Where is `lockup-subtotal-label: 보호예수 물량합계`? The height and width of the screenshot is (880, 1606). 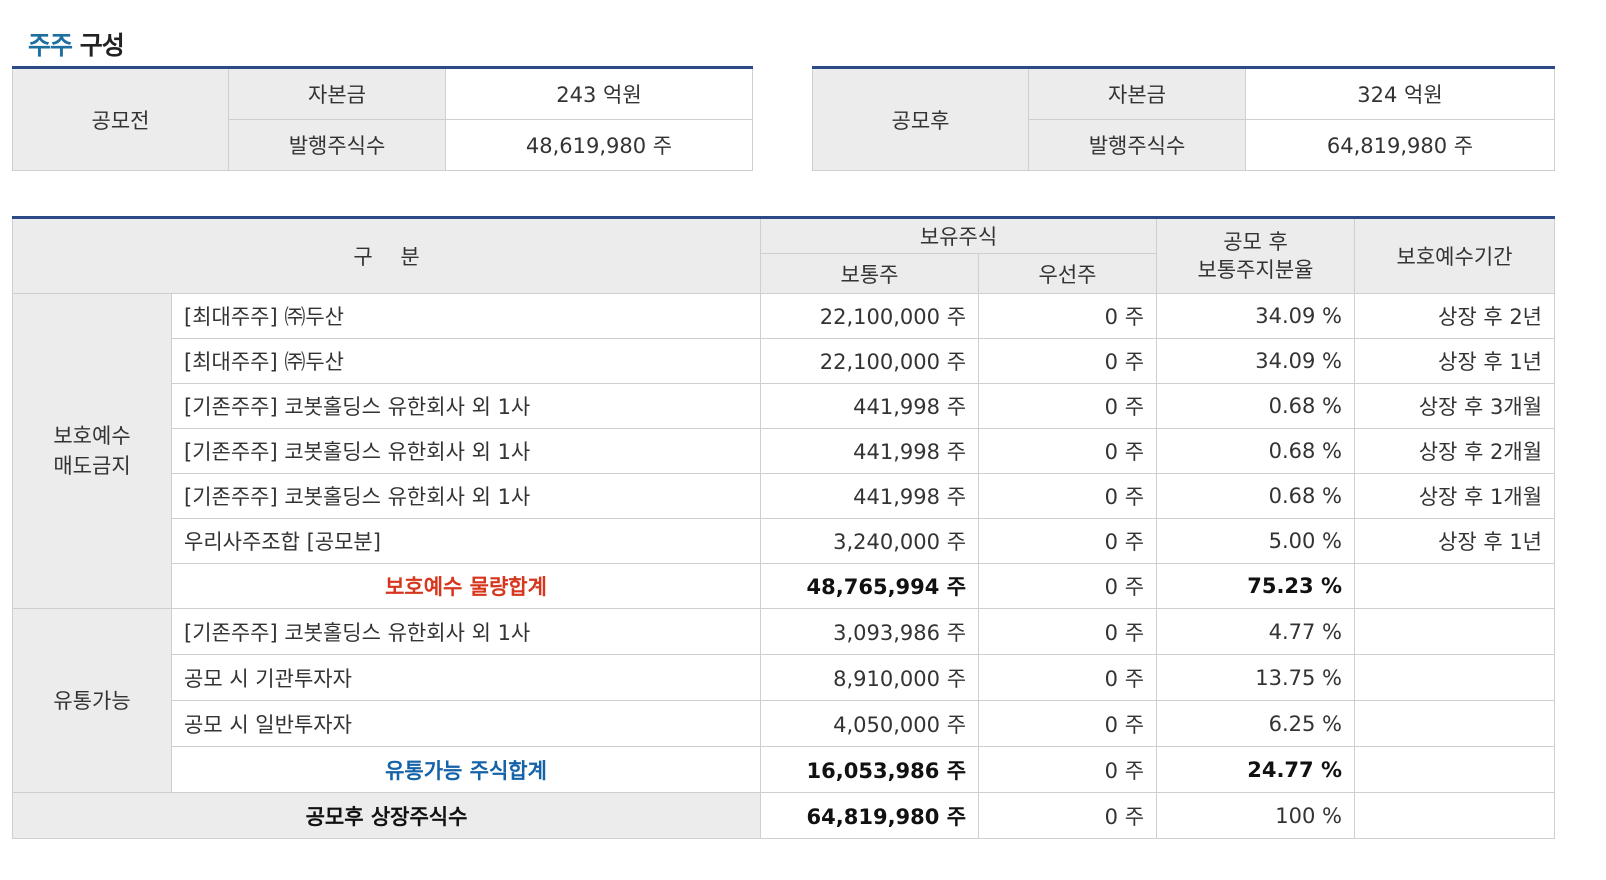 lockup-subtotal-label: 보호예수 물량합계 is located at coordinates (466, 586).